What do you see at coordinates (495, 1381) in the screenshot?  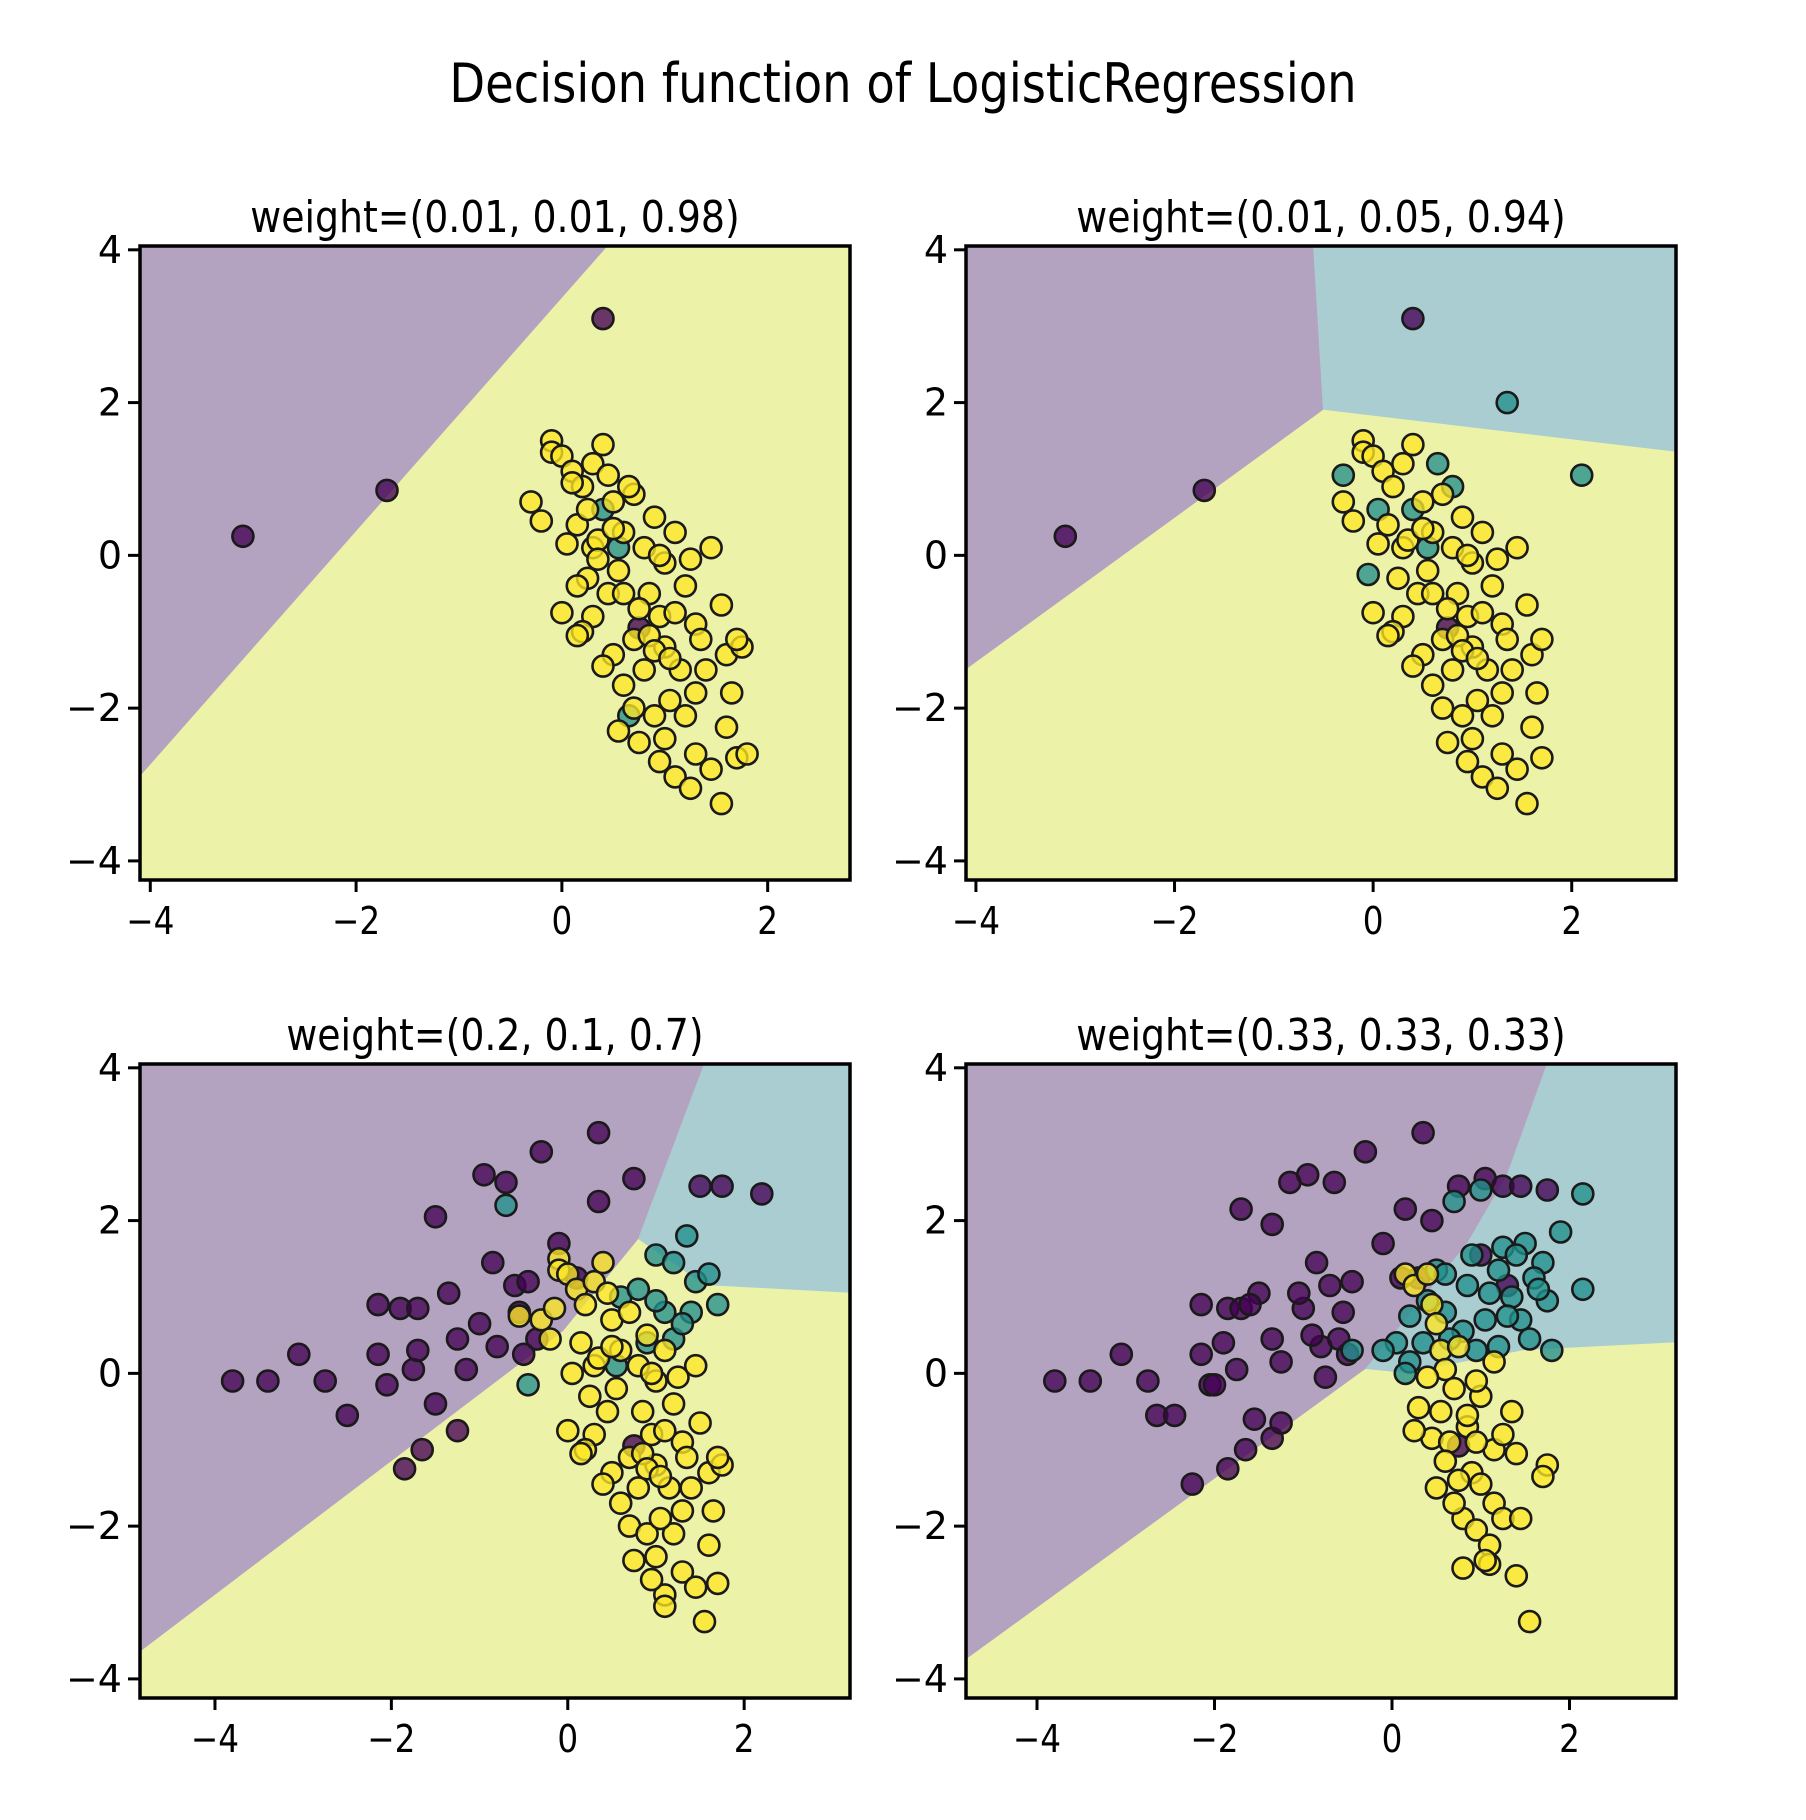 I see `axes-frame` at bounding box center [495, 1381].